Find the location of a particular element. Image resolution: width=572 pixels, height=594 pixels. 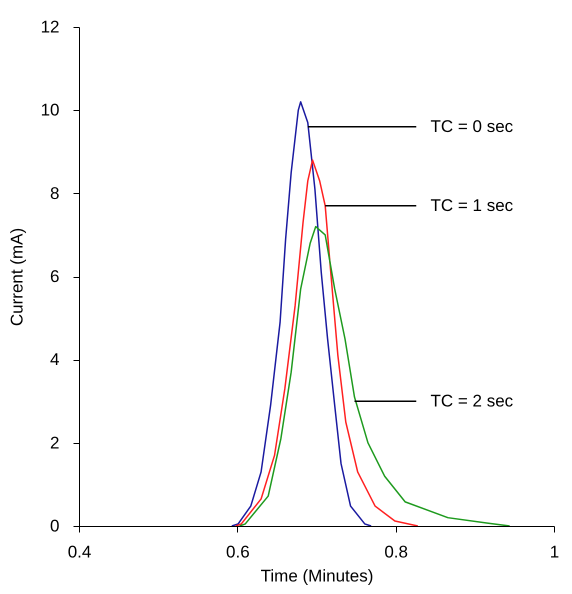

y-axis-title: Current (mA) is located at coordinates (17, 277).